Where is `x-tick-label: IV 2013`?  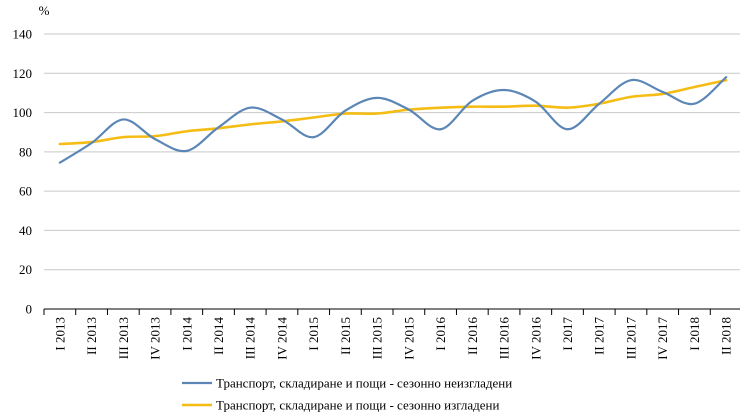
x-tick-label: IV 2013 is located at coordinates (155, 338).